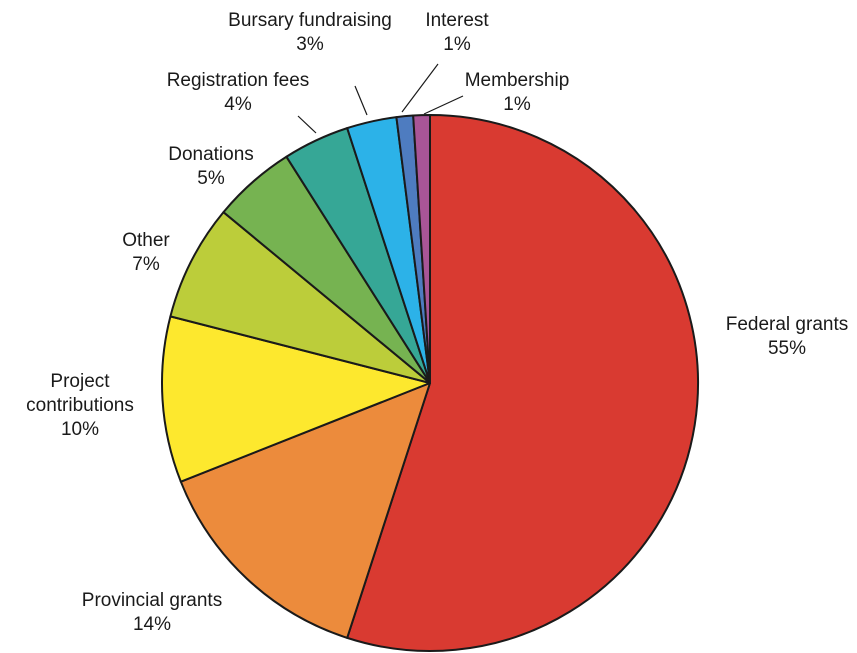 The image size is (857, 653). What do you see at coordinates (421, 249) in the screenshot?
I see `pie-slice-membership` at bounding box center [421, 249].